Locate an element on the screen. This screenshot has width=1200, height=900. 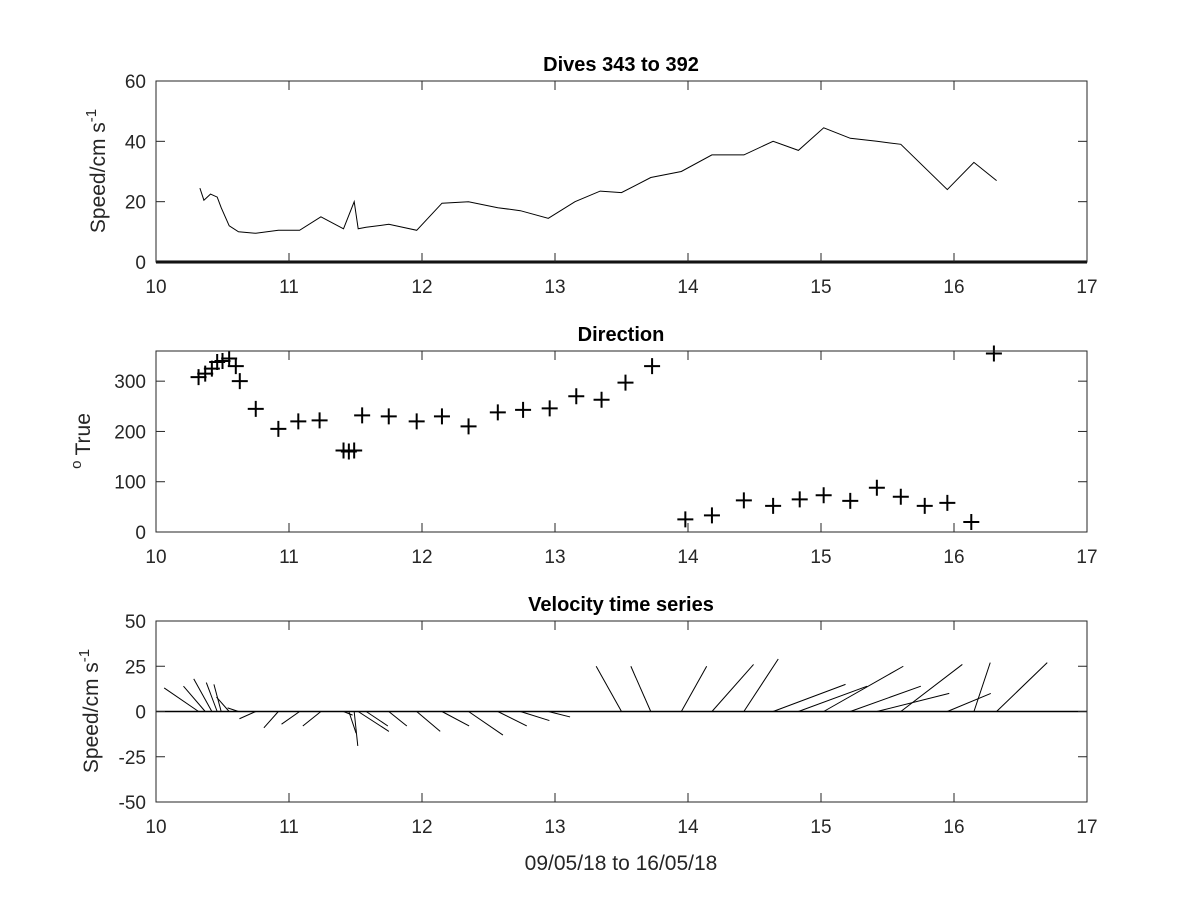
direction-plot-area is located at coordinates (596, 437).